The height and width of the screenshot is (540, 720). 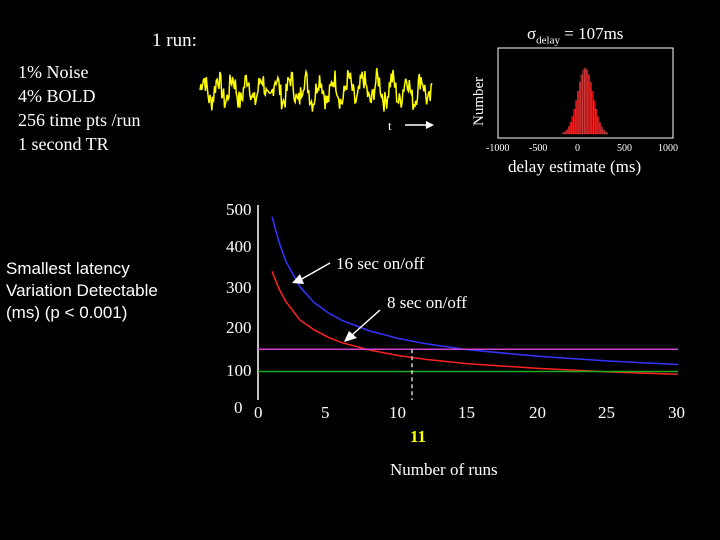 I want to click on sigma-label: σdelay = 107ms, so click(x=575, y=35).